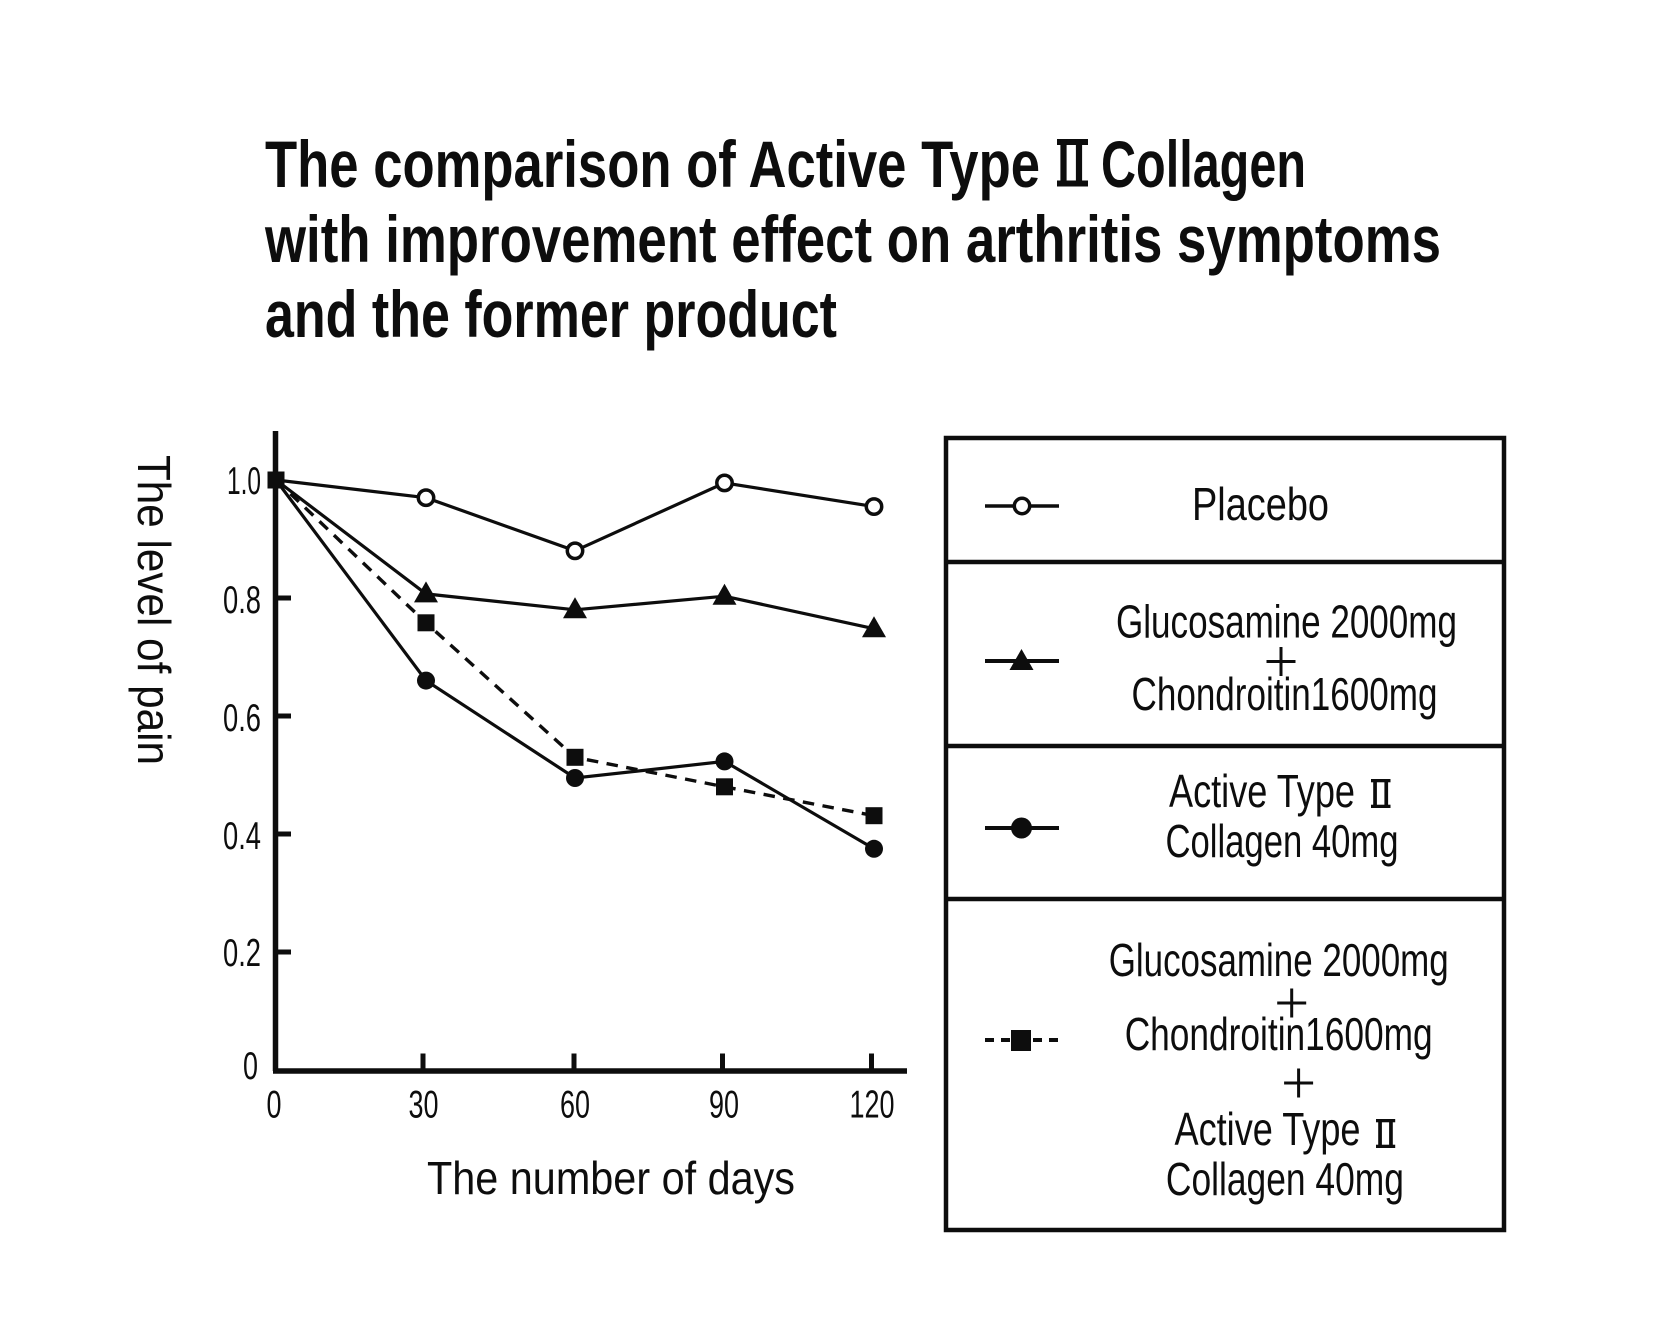 This screenshot has height=1331, width=1653. Describe the element at coordinates (242, 600) in the screenshot. I see `svg-text: 0.8` at that location.